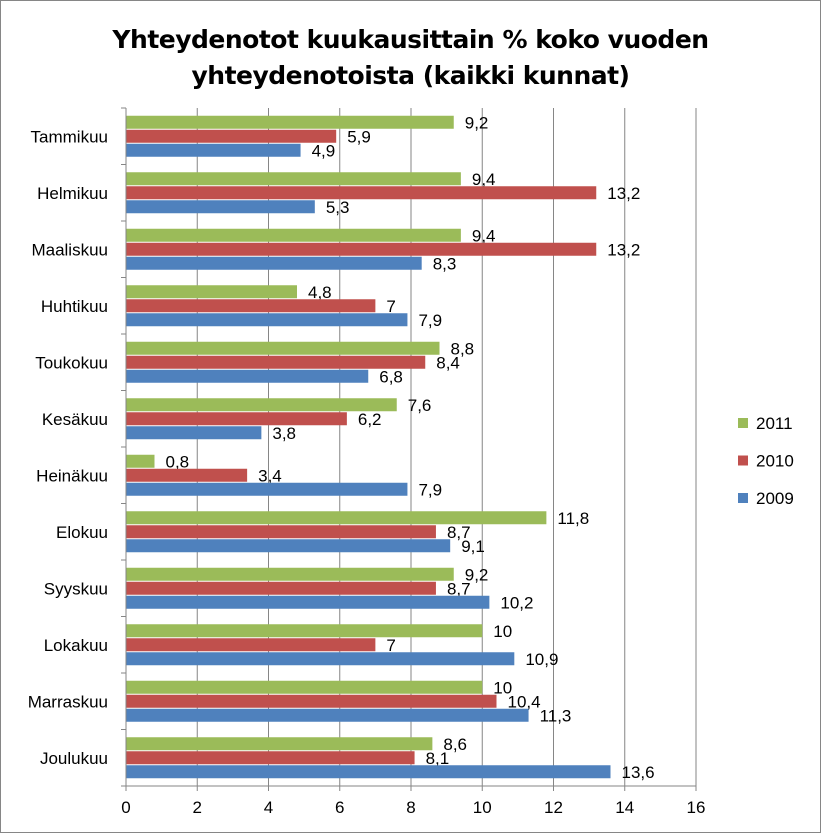 The height and width of the screenshot is (833, 821). What do you see at coordinates (410, 39) in the screenshot?
I see `chart-title-line-1: Yhteydenotot kuukausittain % koko vuoden` at bounding box center [410, 39].